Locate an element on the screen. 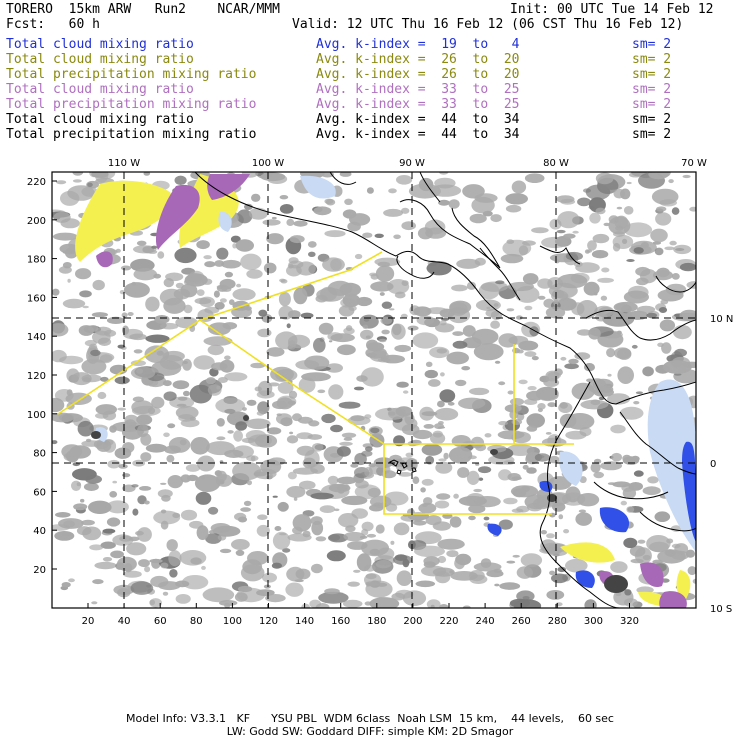  y-grid-label: 20 is located at coordinates (39, 570).